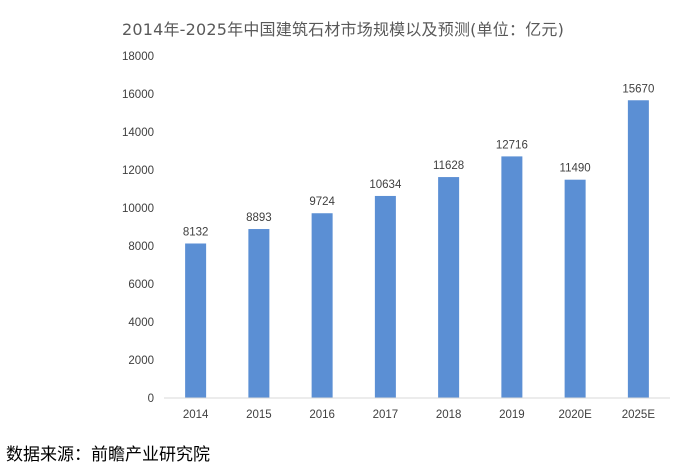 The height and width of the screenshot is (470, 686). I want to click on x-tick-label: 2014, so click(196, 415).